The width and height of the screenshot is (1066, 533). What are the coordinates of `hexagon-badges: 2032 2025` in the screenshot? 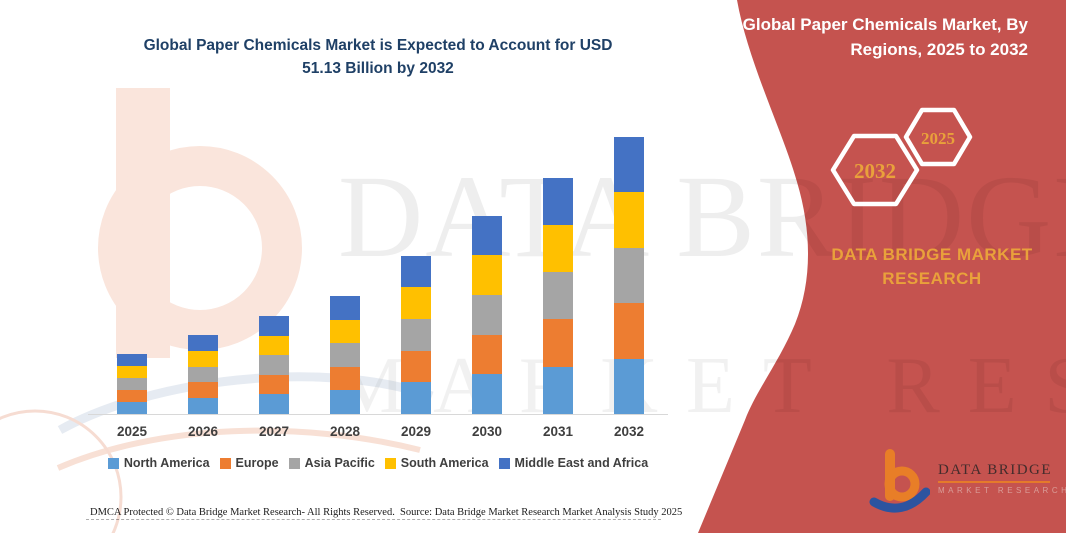 It's located at (901, 157).